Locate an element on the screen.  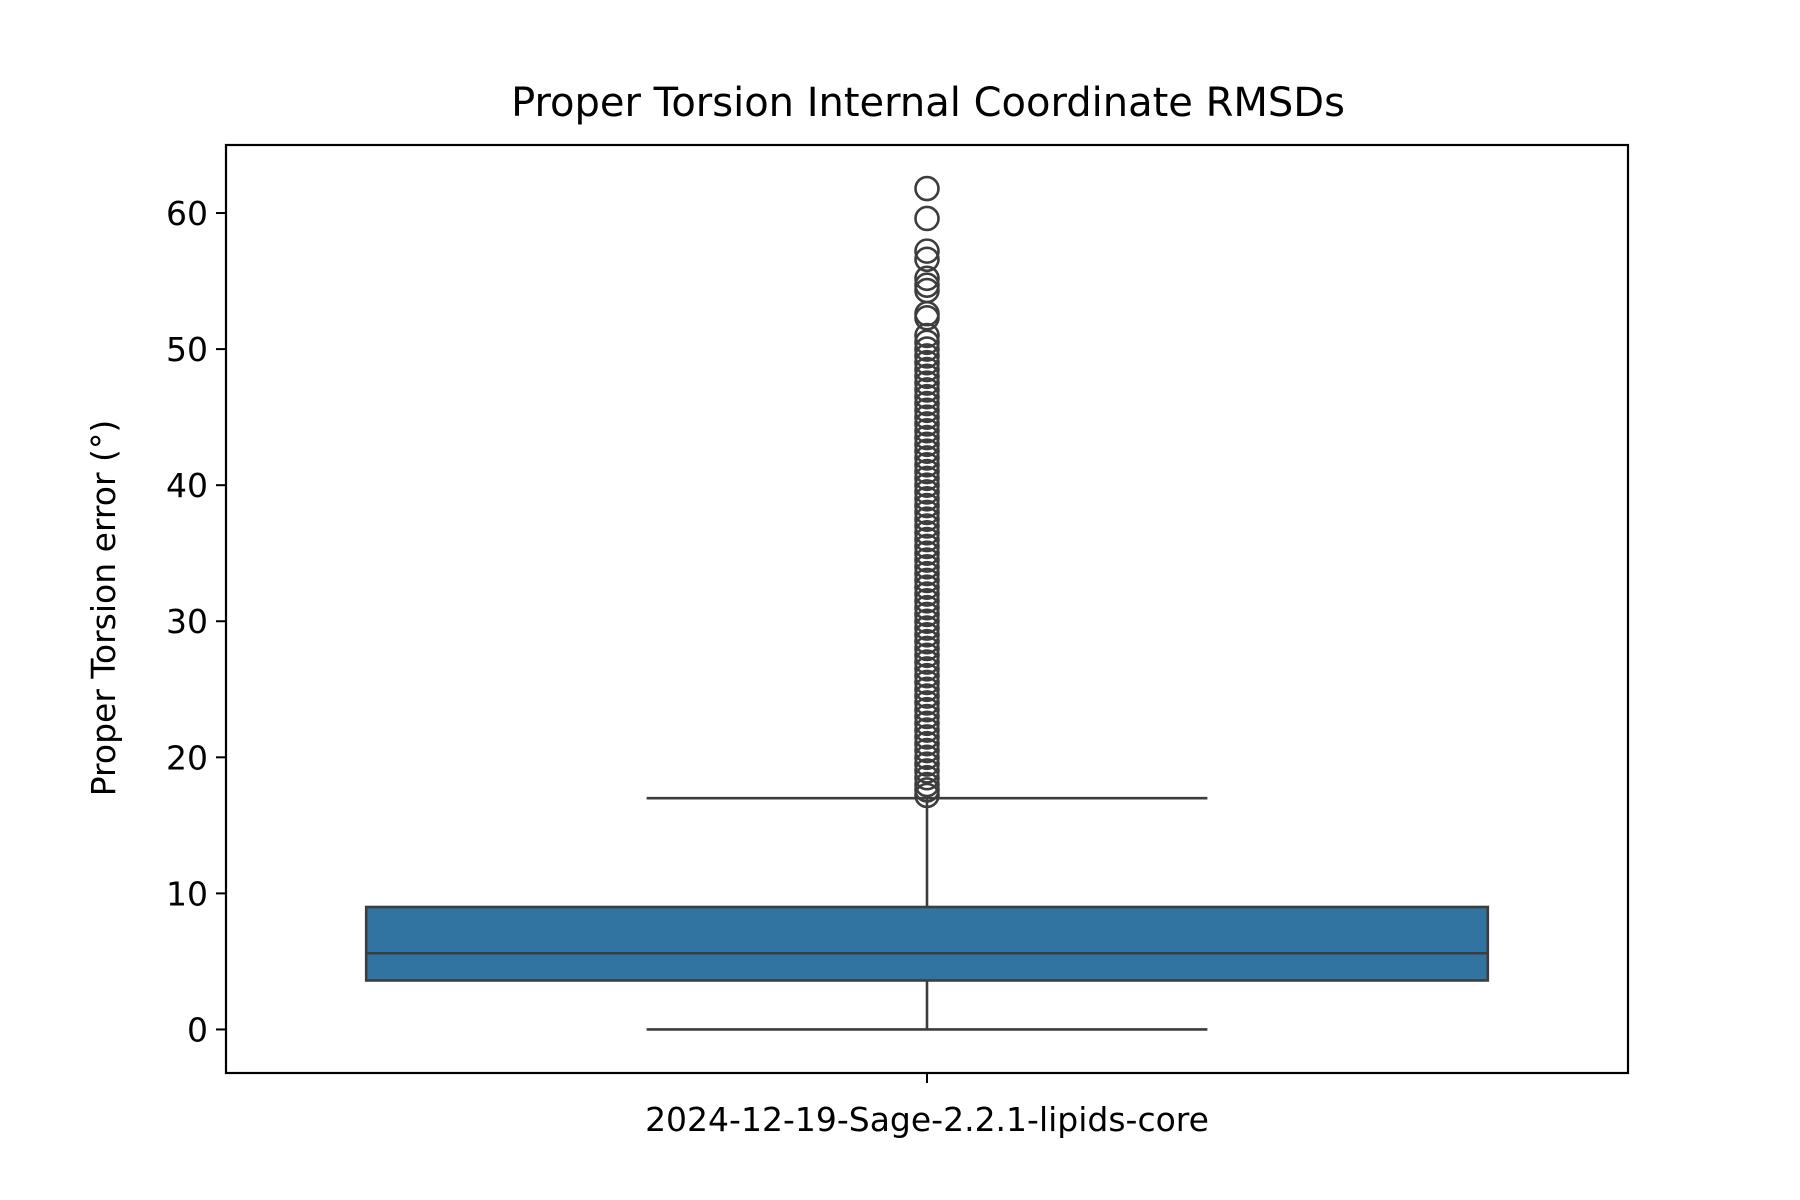
chart-title: Proper Torsion Internal Coordinate RMSDs is located at coordinates (928, 103).